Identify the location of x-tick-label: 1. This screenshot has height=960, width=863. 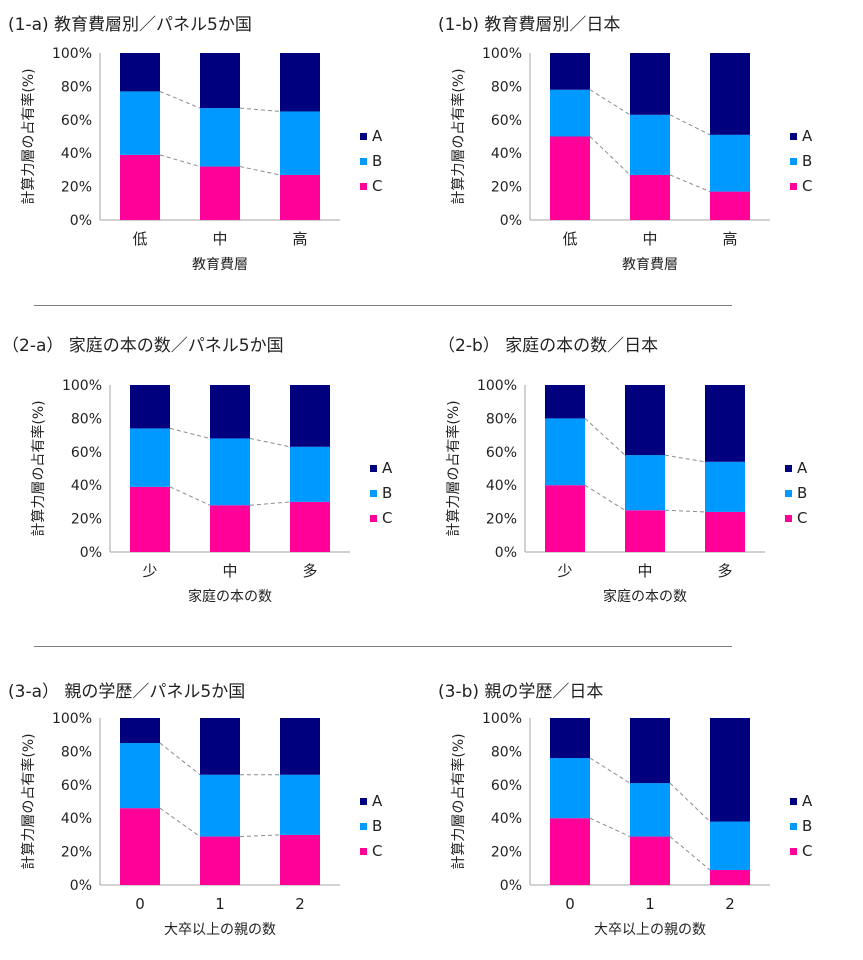
(650, 904).